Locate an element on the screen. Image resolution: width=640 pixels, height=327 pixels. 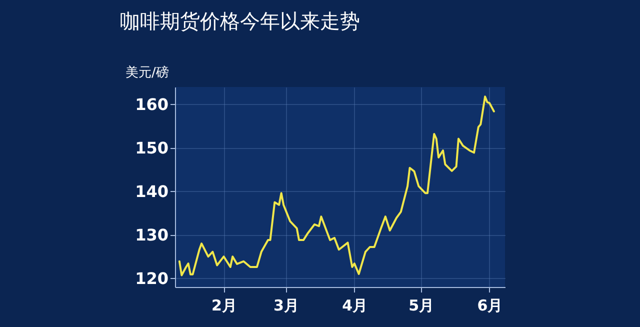
chart-title: 咖啡期货价格今年以来走势 is located at coordinates (240, 21).